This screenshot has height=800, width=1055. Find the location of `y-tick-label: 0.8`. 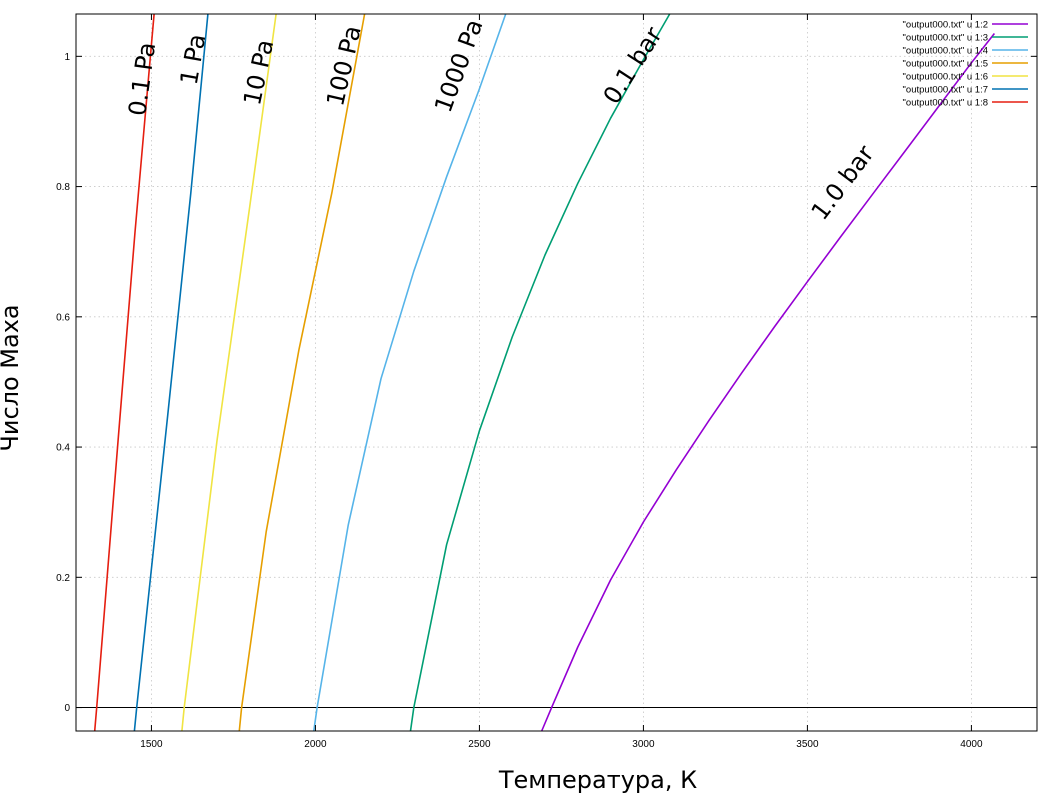

y-tick-label: 0.8 is located at coordinates (63, 187).